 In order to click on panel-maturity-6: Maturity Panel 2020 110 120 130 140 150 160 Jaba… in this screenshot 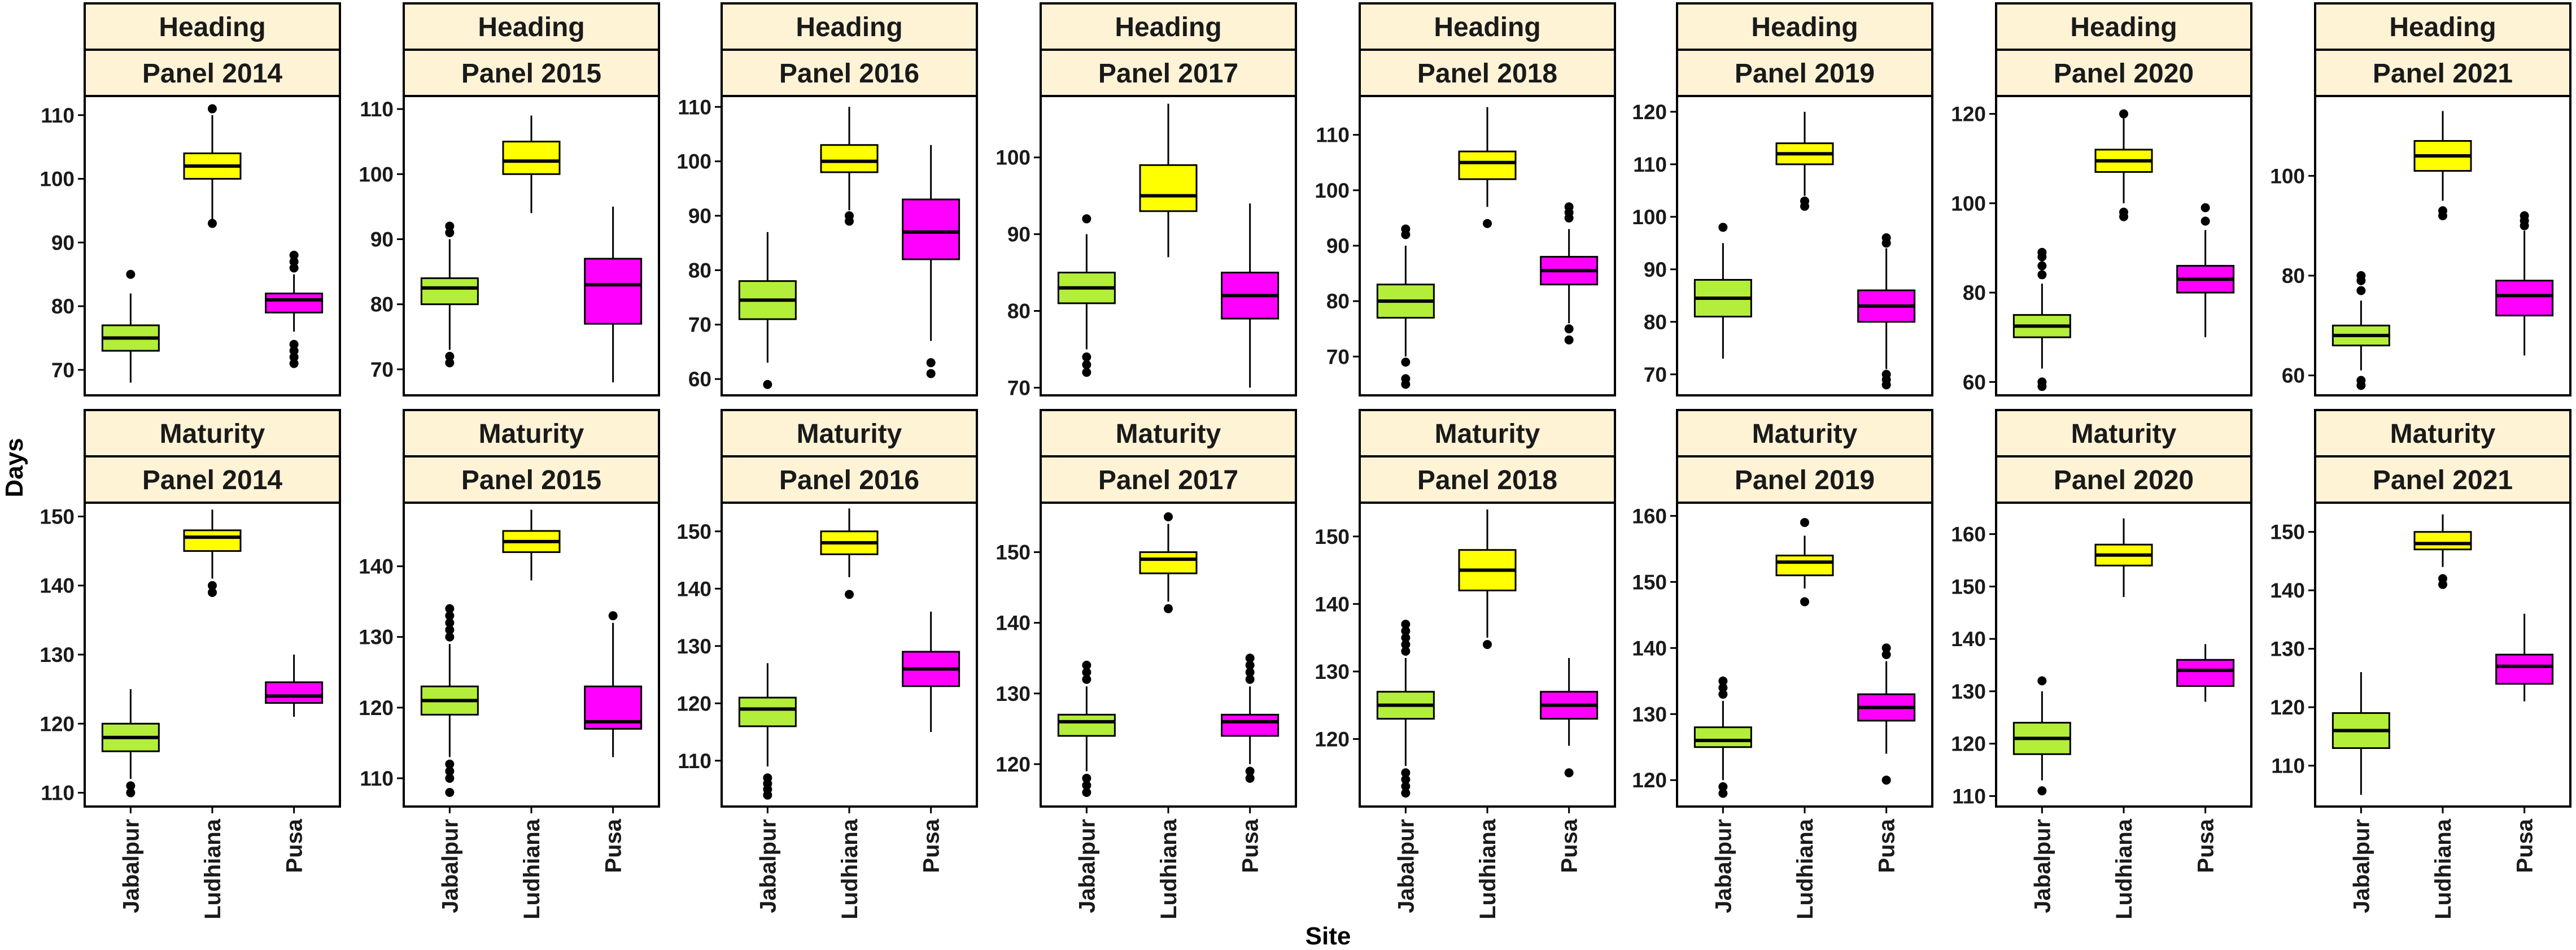, I will do `click(2101, 664)`.